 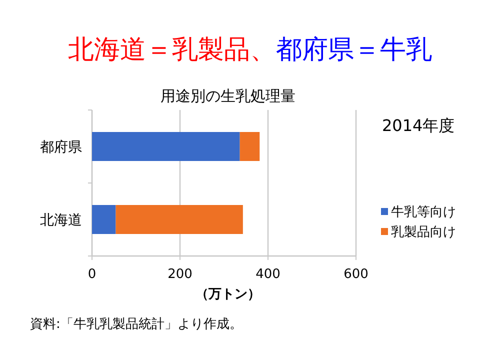 I want to click on x-tick-label: 0, so click(x=92, y=274).